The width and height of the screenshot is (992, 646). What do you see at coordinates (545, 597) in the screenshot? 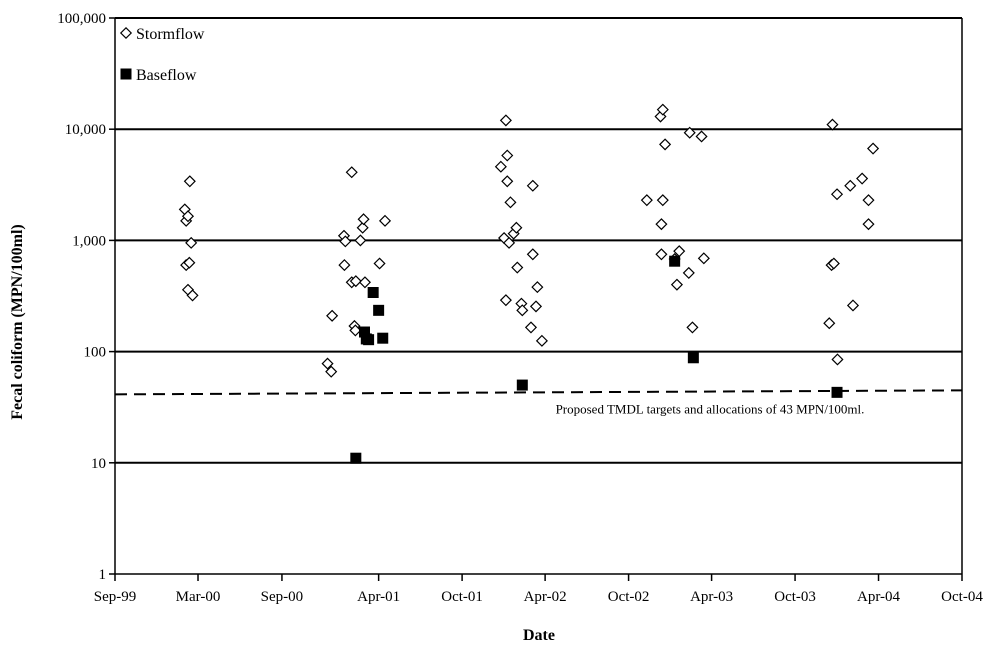
I see `x-tick-label: Apr-02` at bounding box center [545, 597].